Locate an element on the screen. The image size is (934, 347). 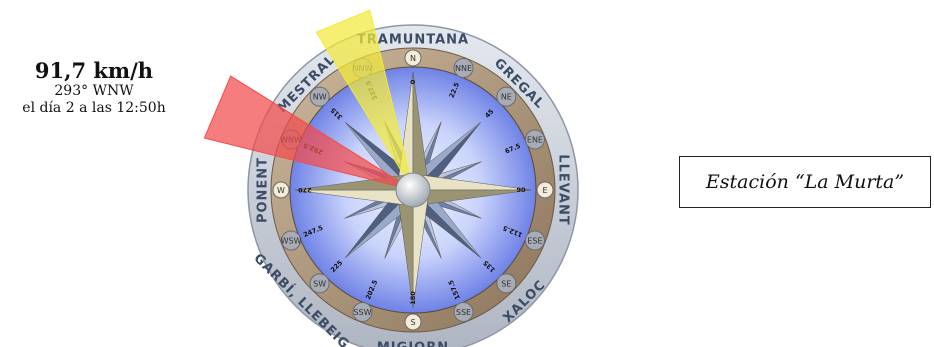
point-badge-wsw: WSW is located at coordinates (291, 240).